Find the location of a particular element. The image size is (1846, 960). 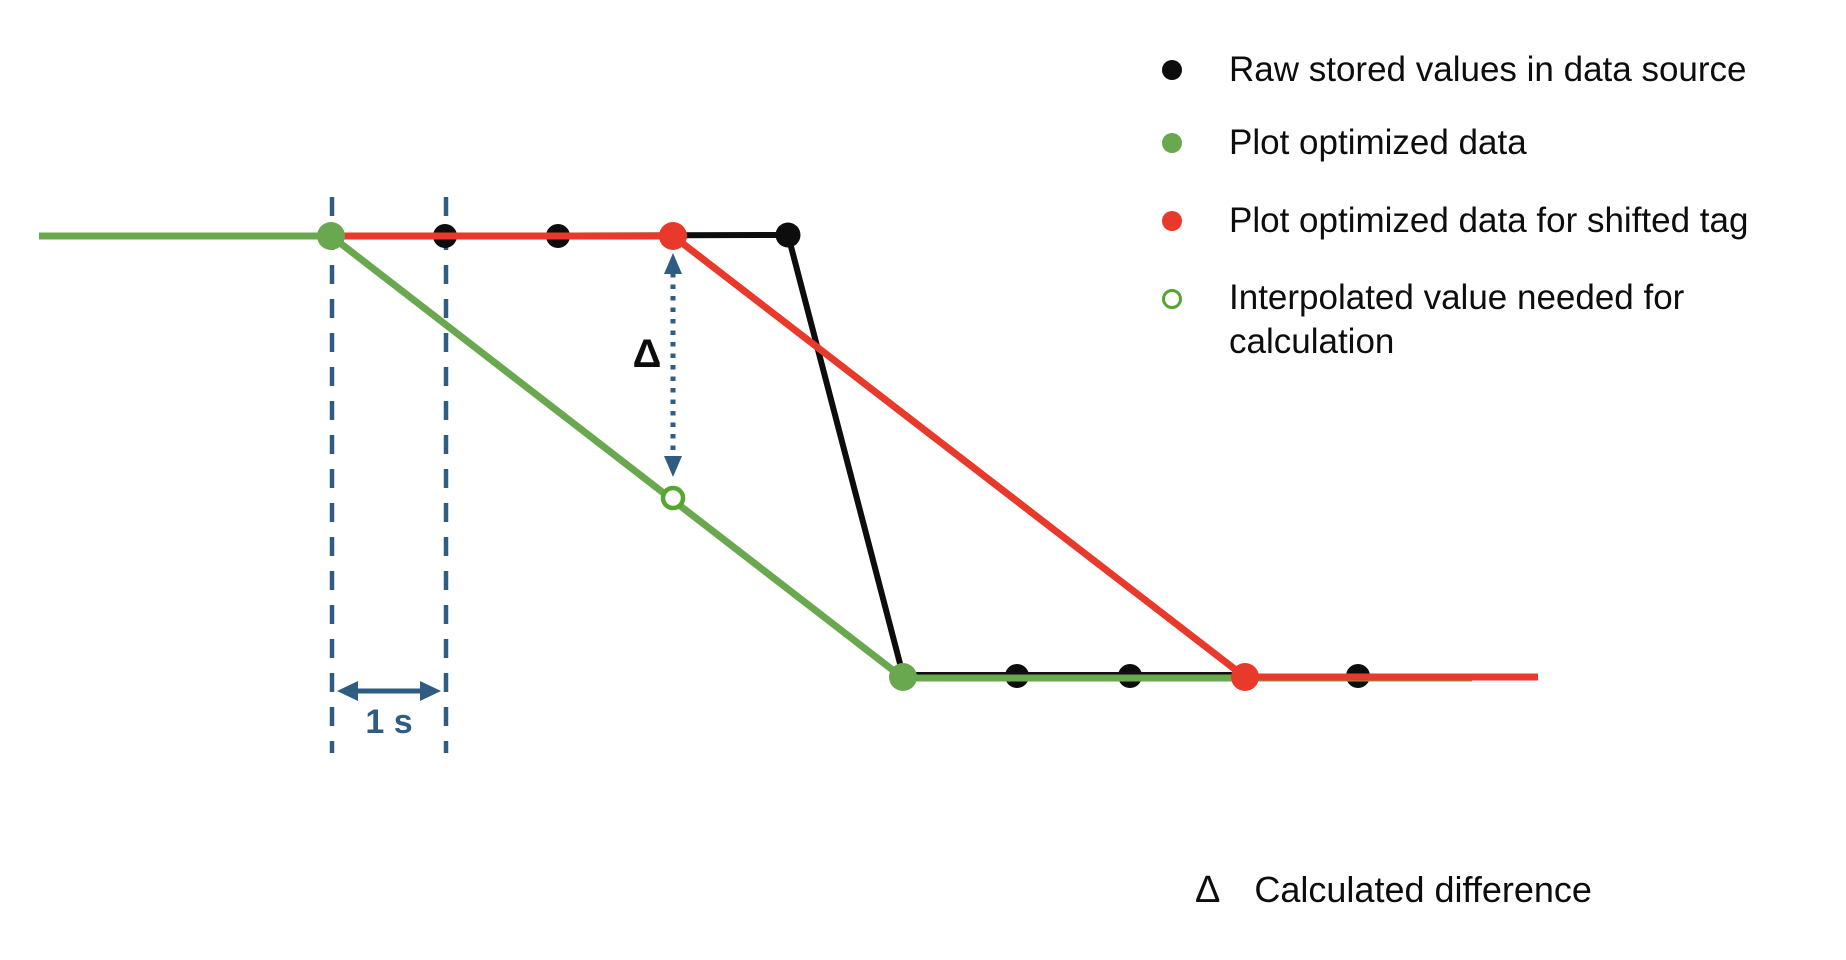

legend-label: Raw stored values in data source is located at coordinates (1488, 69).